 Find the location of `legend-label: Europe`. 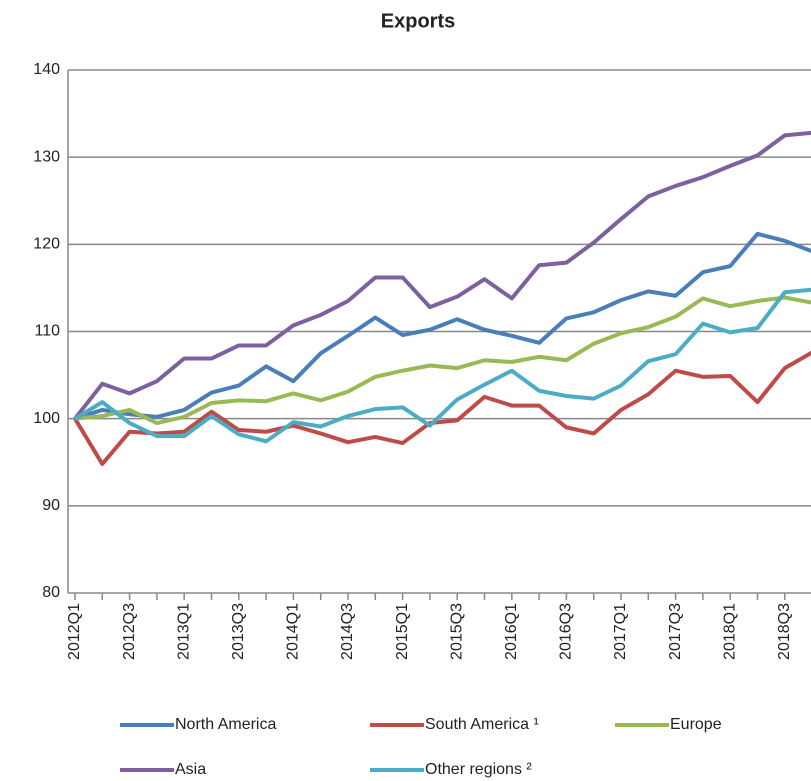

legend-label: Europe is located at coordinates (696, 724).